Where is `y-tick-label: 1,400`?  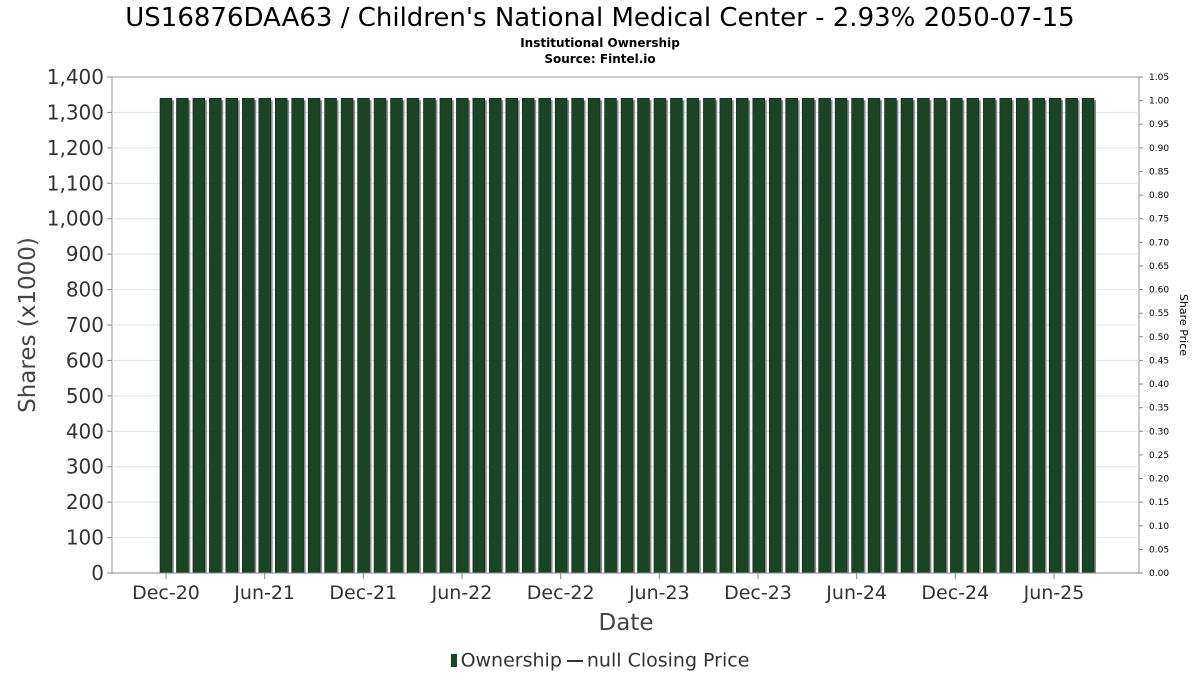 y-tick-label: 1,400 is located at coordinates (75, 77).